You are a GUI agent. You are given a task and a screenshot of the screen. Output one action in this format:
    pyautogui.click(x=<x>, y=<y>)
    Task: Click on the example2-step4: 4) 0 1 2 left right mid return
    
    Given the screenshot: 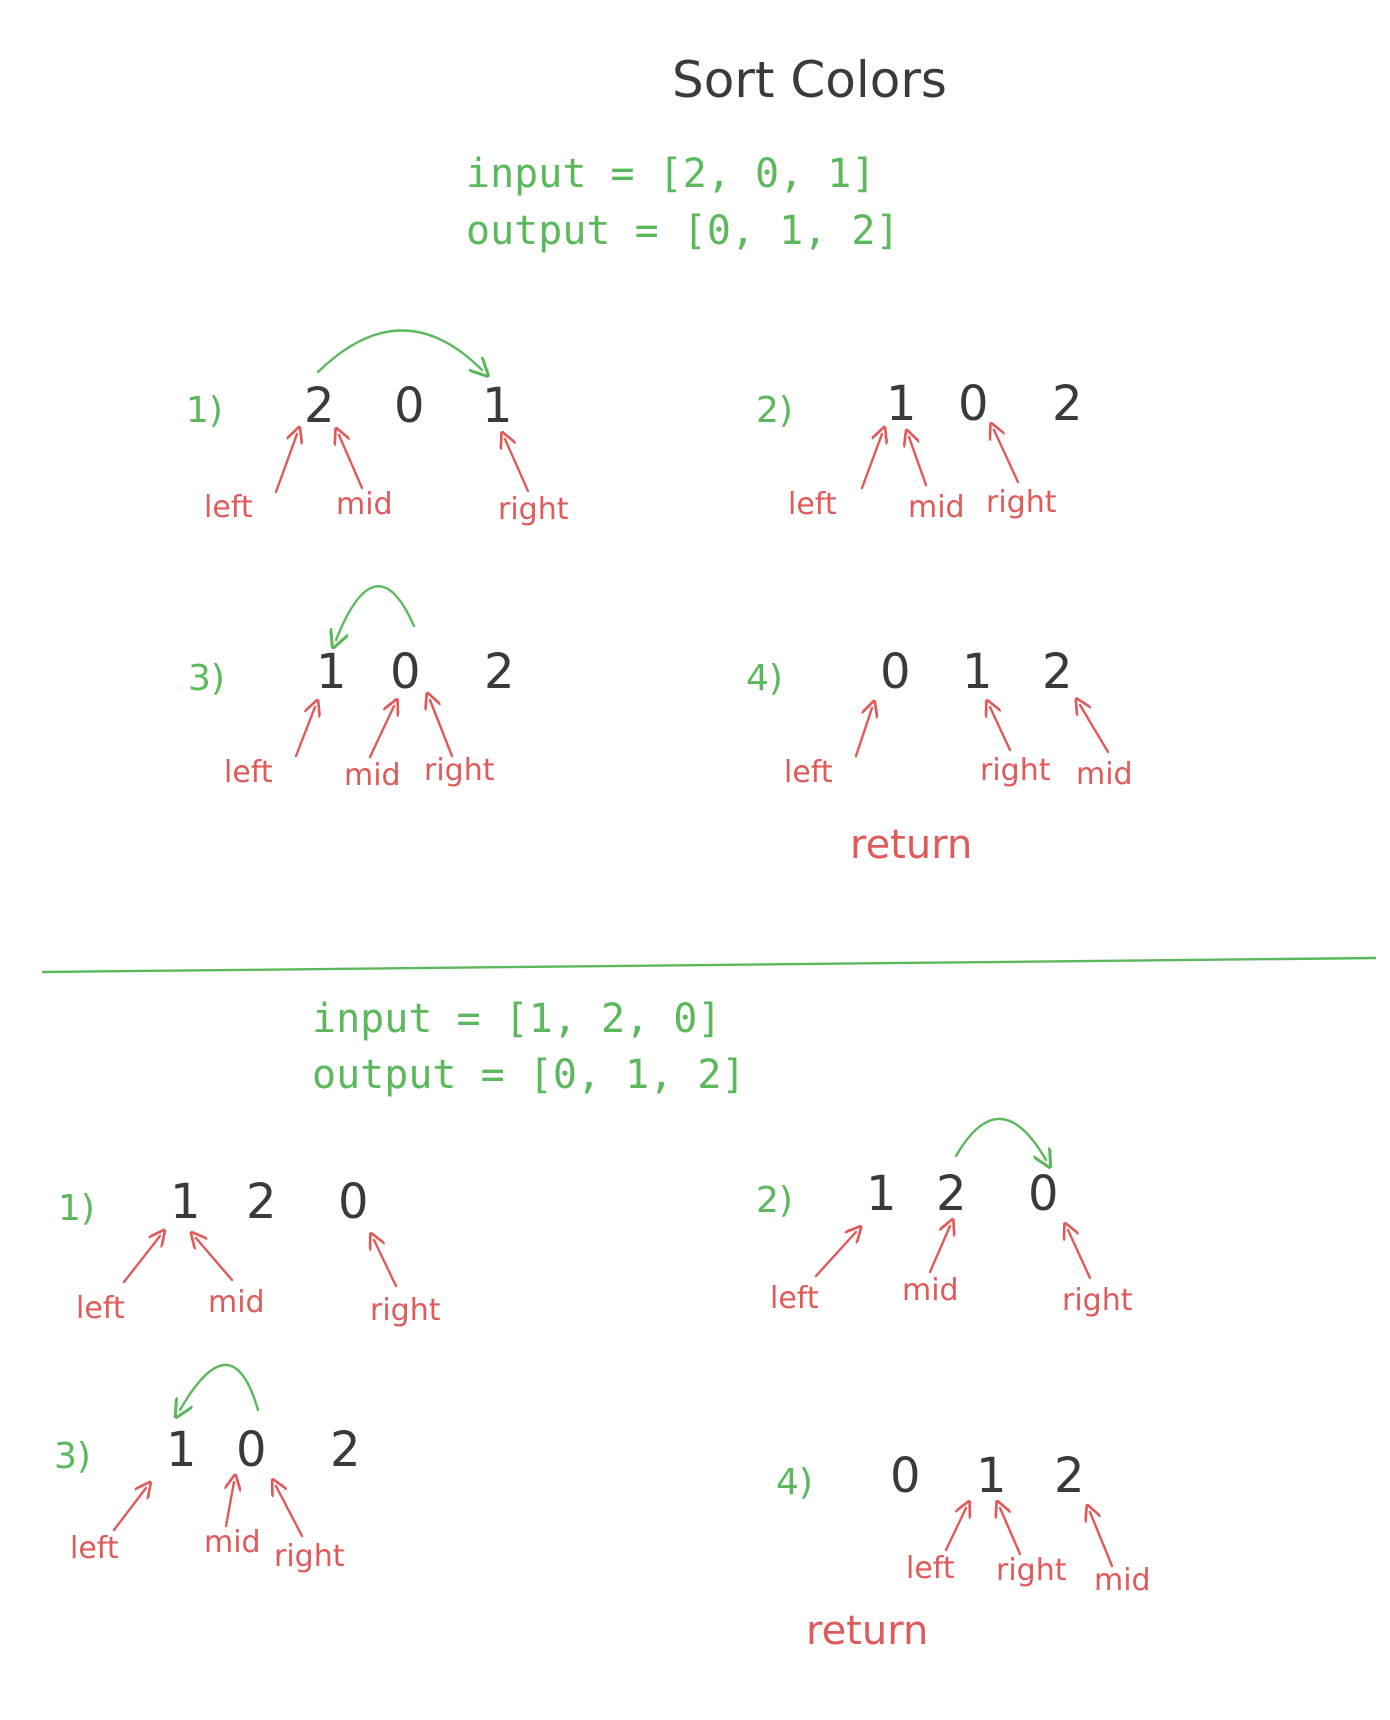 What is the action you would take?
    pyautogui.click(x=963, y=1551)
    